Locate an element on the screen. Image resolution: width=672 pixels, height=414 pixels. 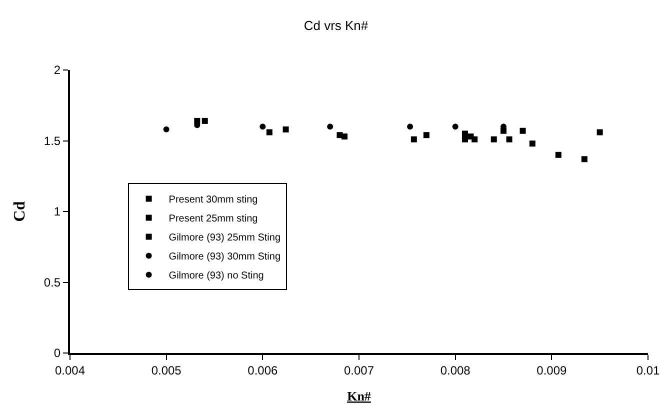
legend-label: Gilmore (93) 30mm Sting is located at coordinates (224, 257).